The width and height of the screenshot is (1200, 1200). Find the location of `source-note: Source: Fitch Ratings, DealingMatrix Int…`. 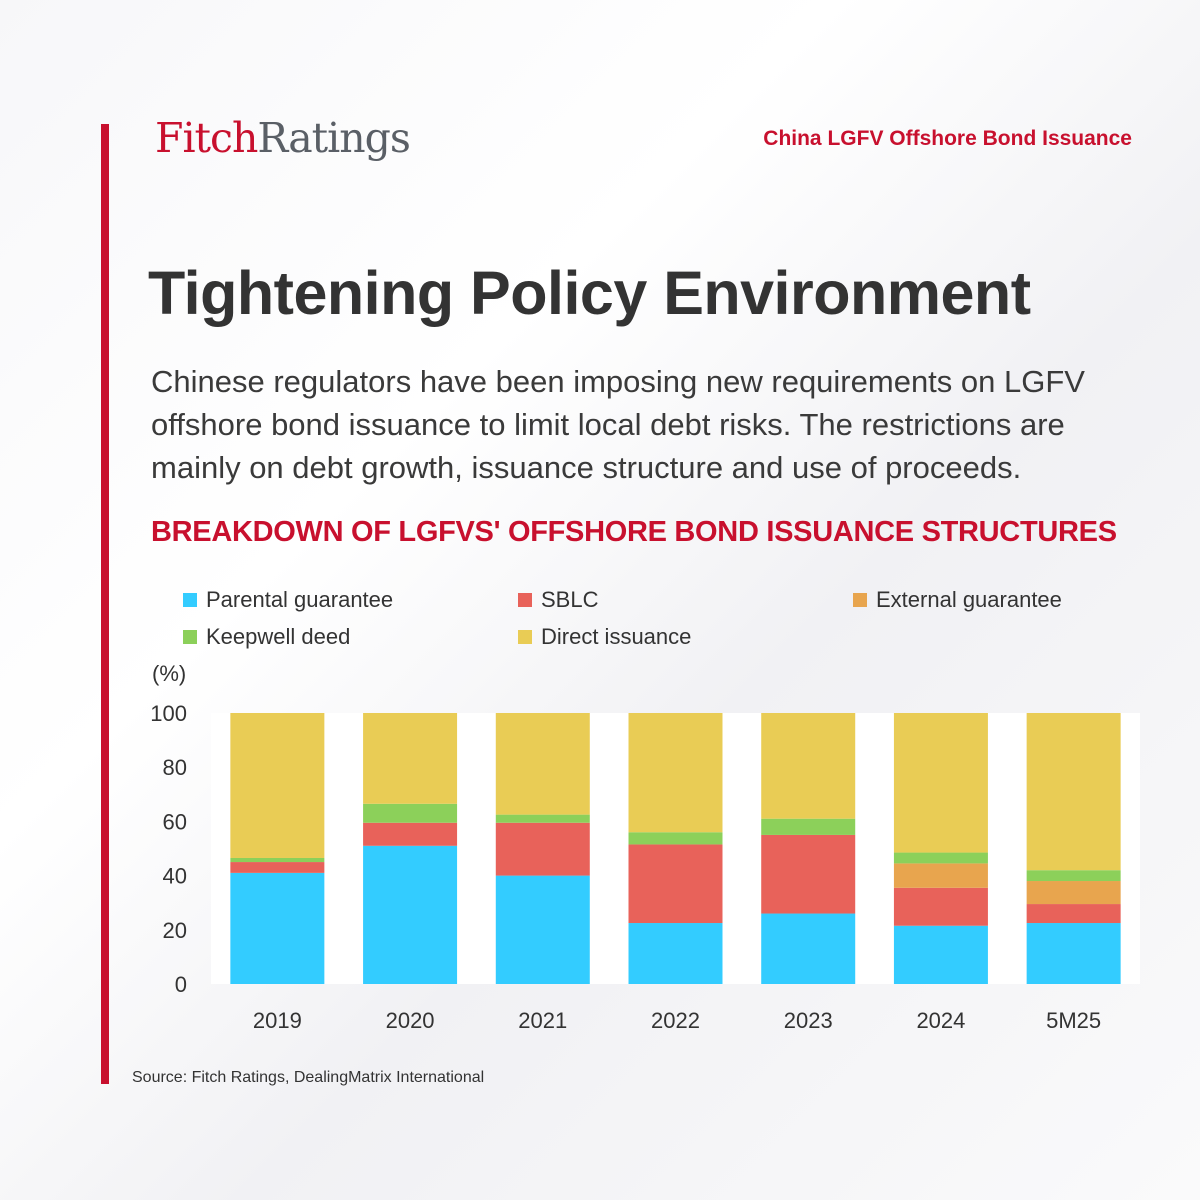

source-note: Source: Fitch Ratings, DealingMatrix Int… is located at coordinates (308, 1077).